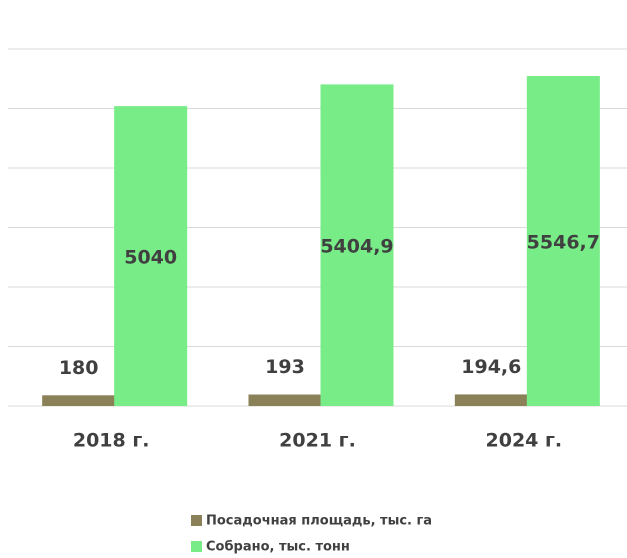 Image resolution: width=627 pixels, height=558 pixels. Describe the element at coordinates (278, 547) in the screenshot. I see `legend-label: Собрано, тыс. тонн` at that location.